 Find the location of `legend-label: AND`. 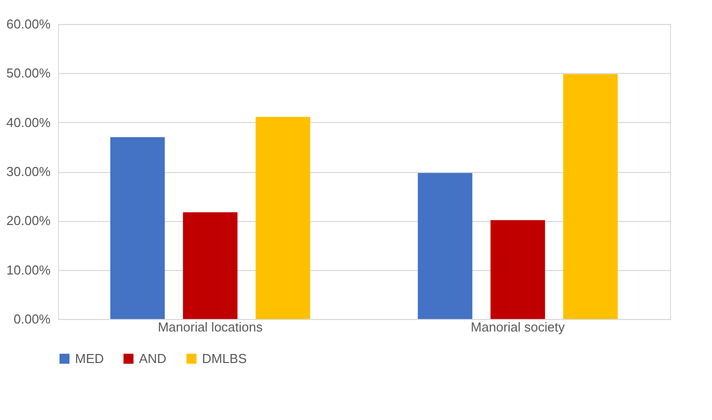

legend-label: AND is located at coordinates (152, 358).